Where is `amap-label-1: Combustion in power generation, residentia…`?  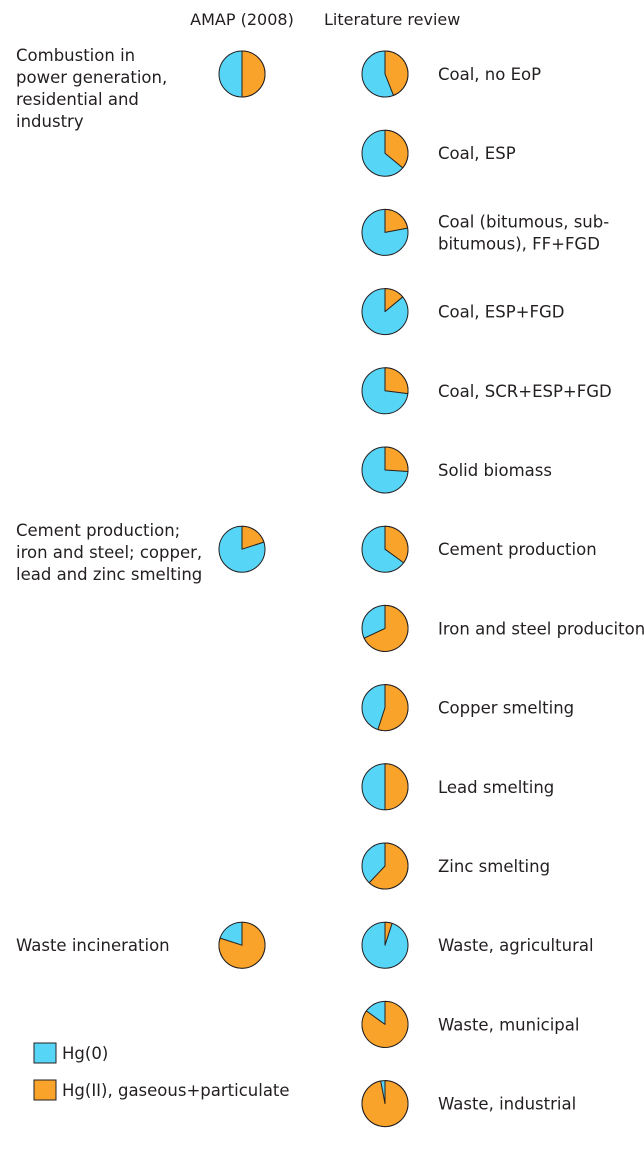 amap-label-1: Combustion in power generation, residentia… is located at coordinates (91, 88).